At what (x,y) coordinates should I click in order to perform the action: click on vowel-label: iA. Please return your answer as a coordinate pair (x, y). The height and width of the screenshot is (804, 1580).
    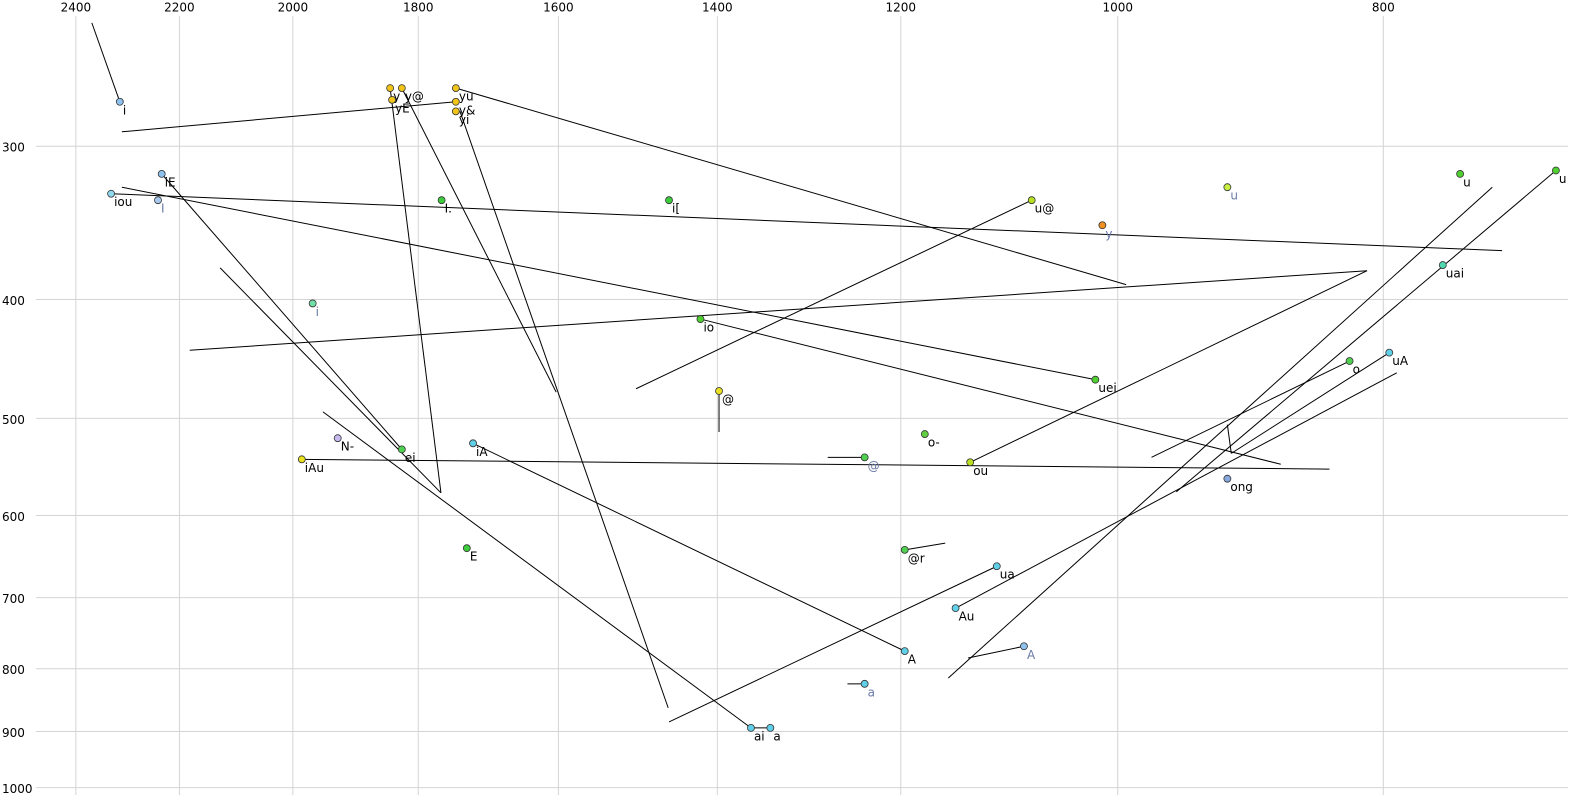
    Looking at the image, I should click on (482, 452).